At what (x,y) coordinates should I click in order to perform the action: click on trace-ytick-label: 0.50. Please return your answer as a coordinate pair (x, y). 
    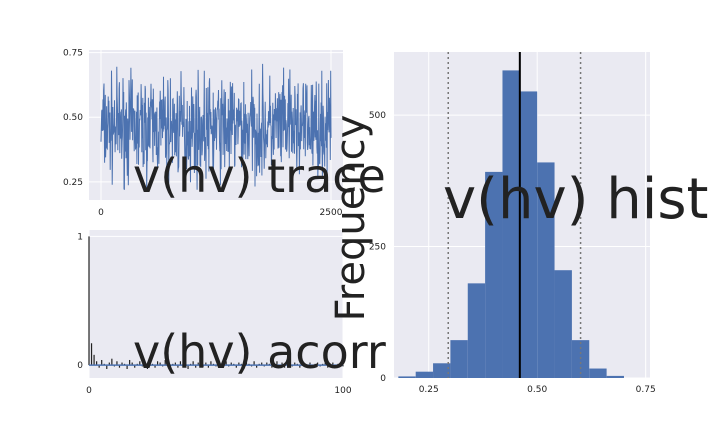
    Looking at the image, I should click on (73, 118).